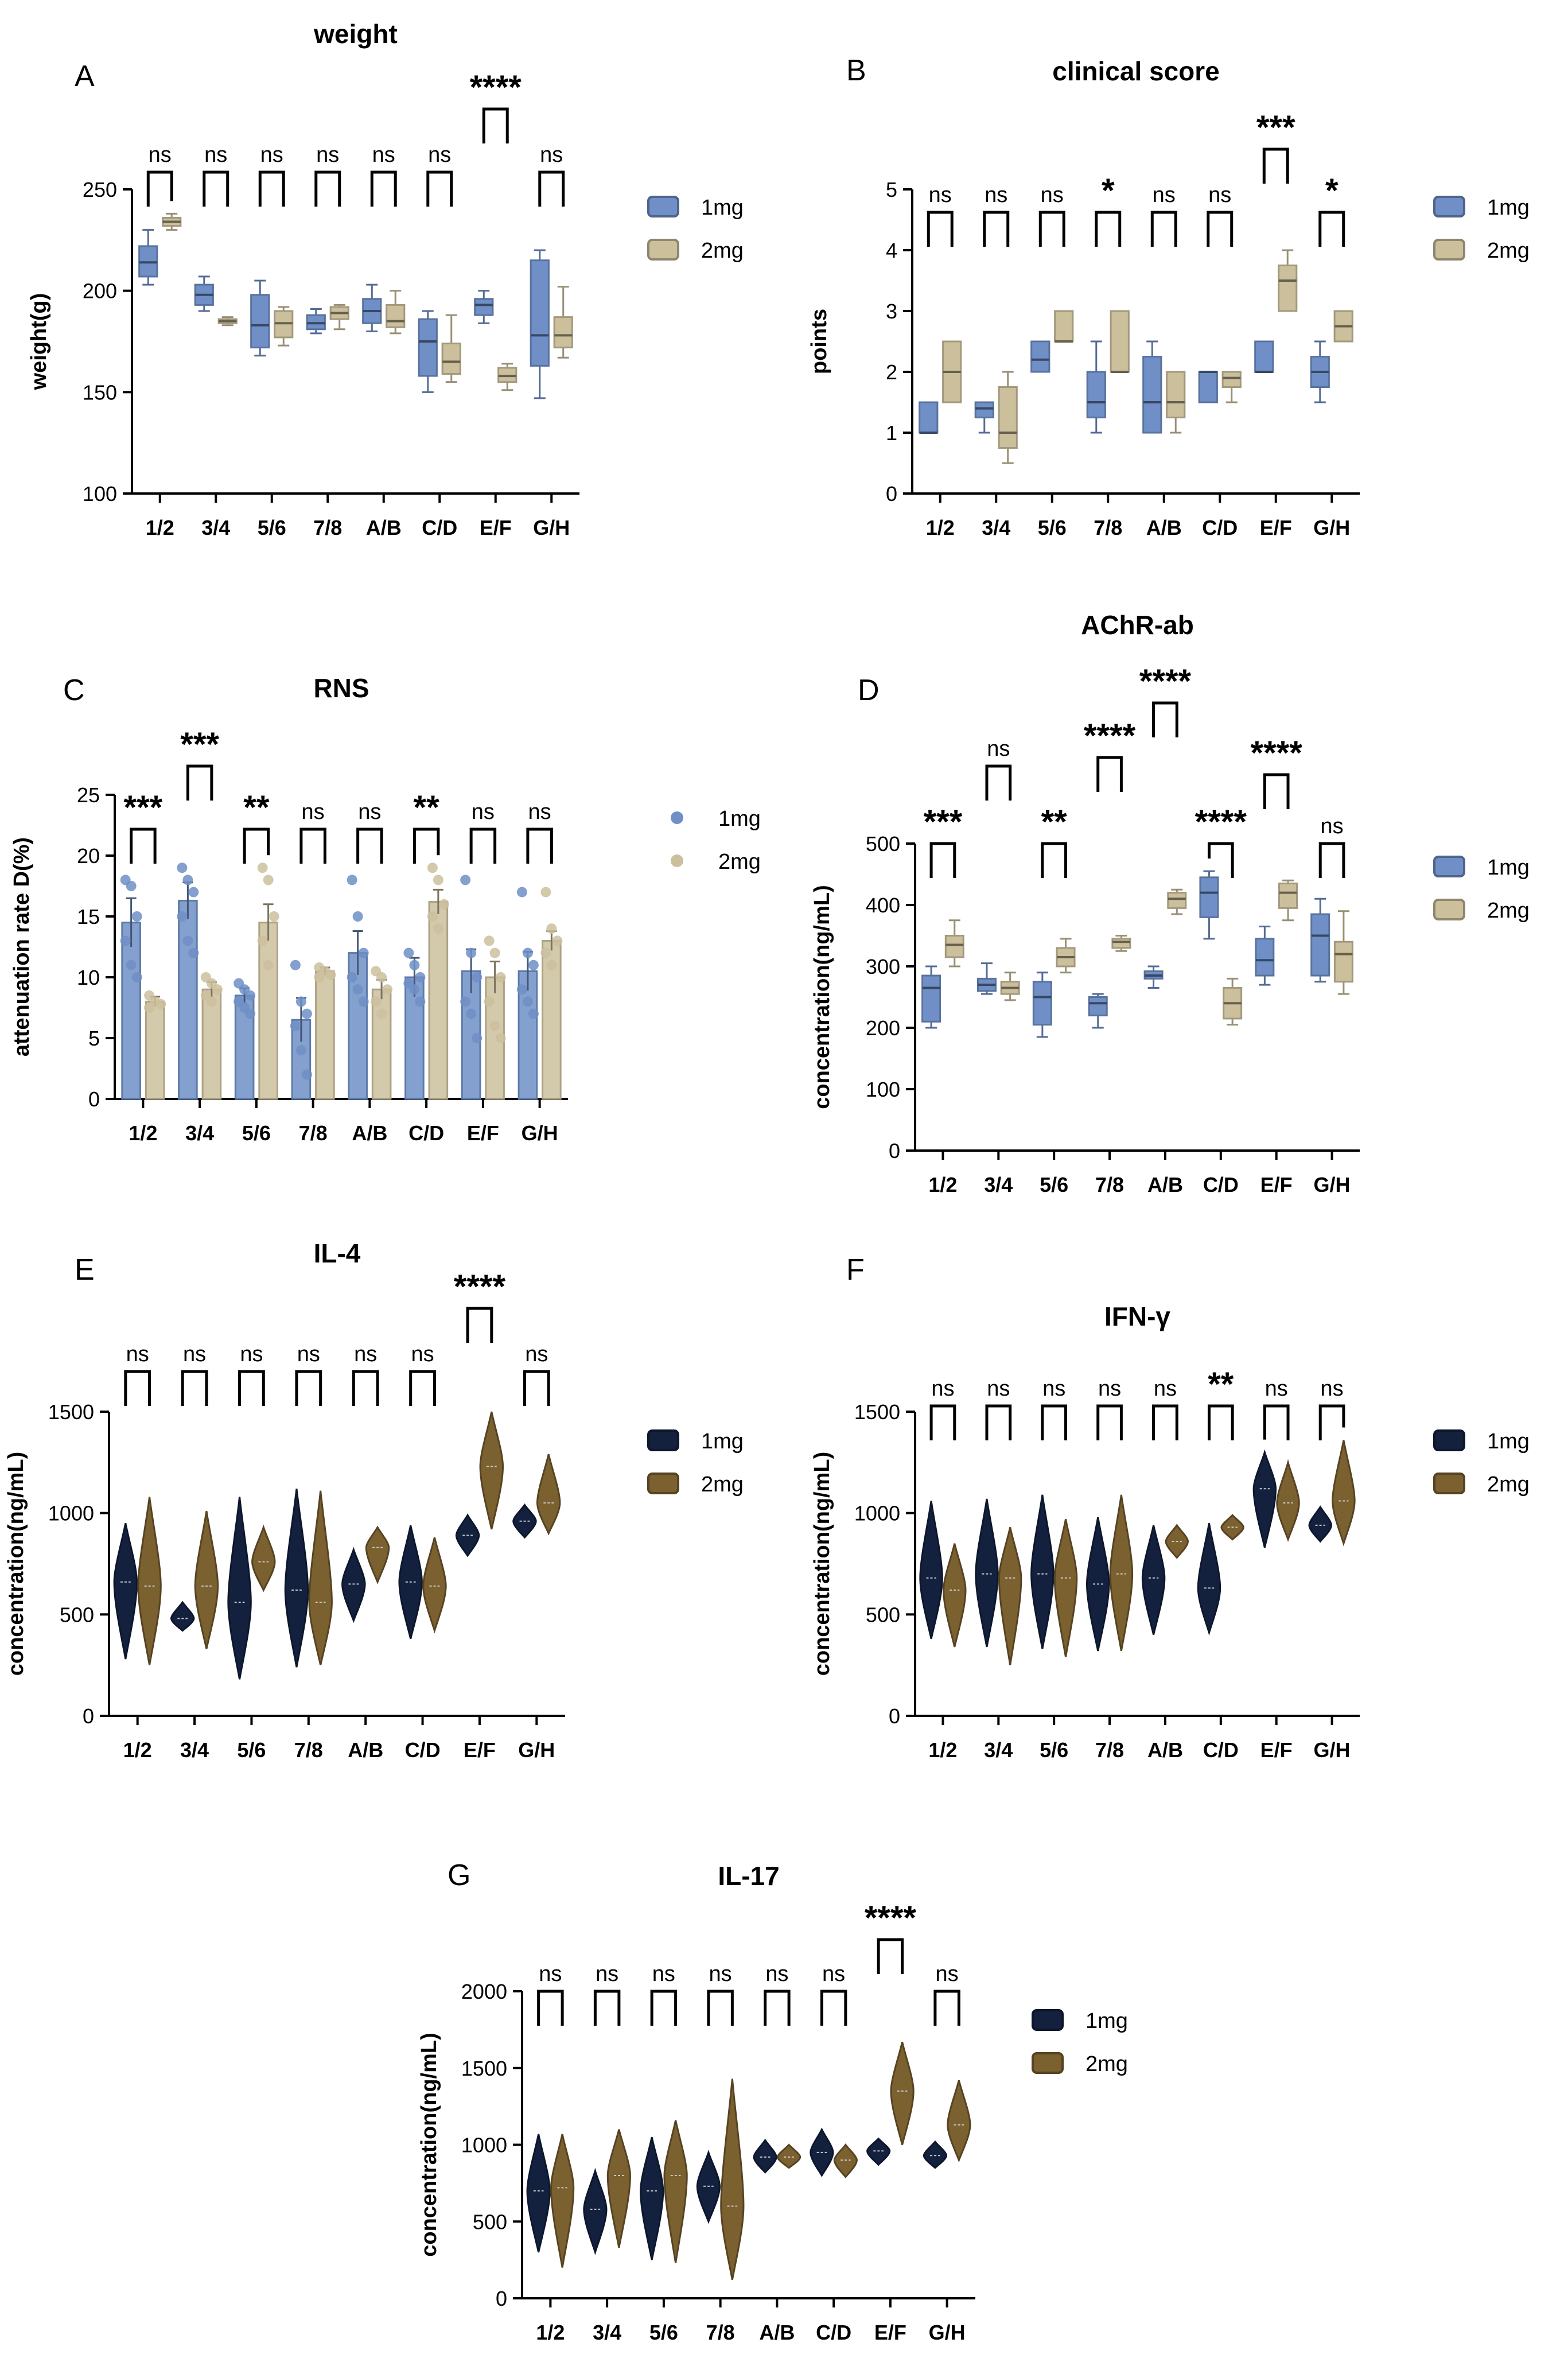 This screenshot has height=2366, width=1568. I want to click on y-tick-label: 1500, so click(484, 2068).